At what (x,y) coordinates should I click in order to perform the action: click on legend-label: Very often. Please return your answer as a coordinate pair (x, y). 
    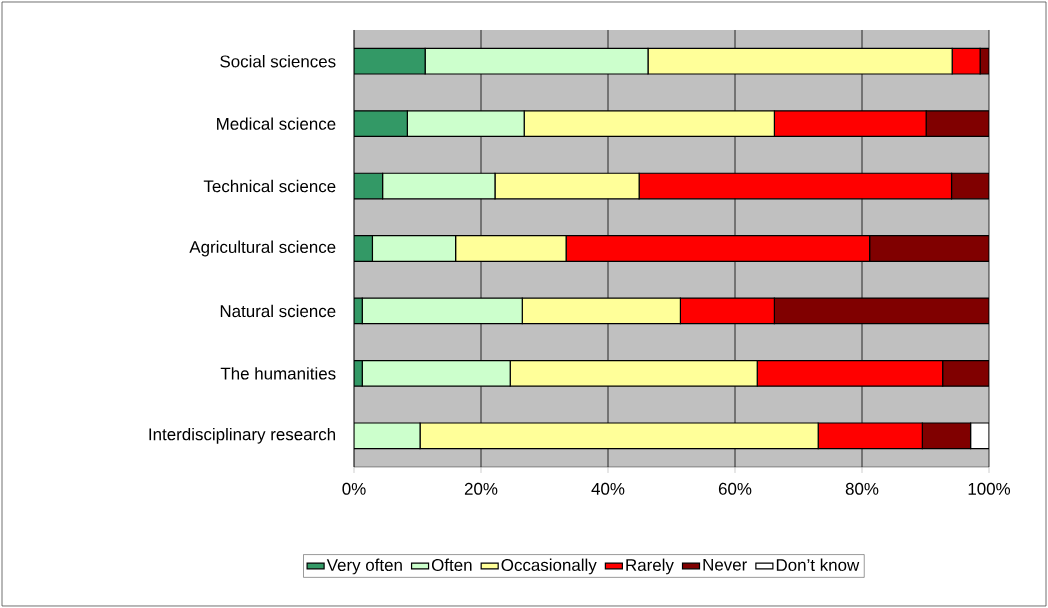
    Looking at the image, I should click on (364, 566).